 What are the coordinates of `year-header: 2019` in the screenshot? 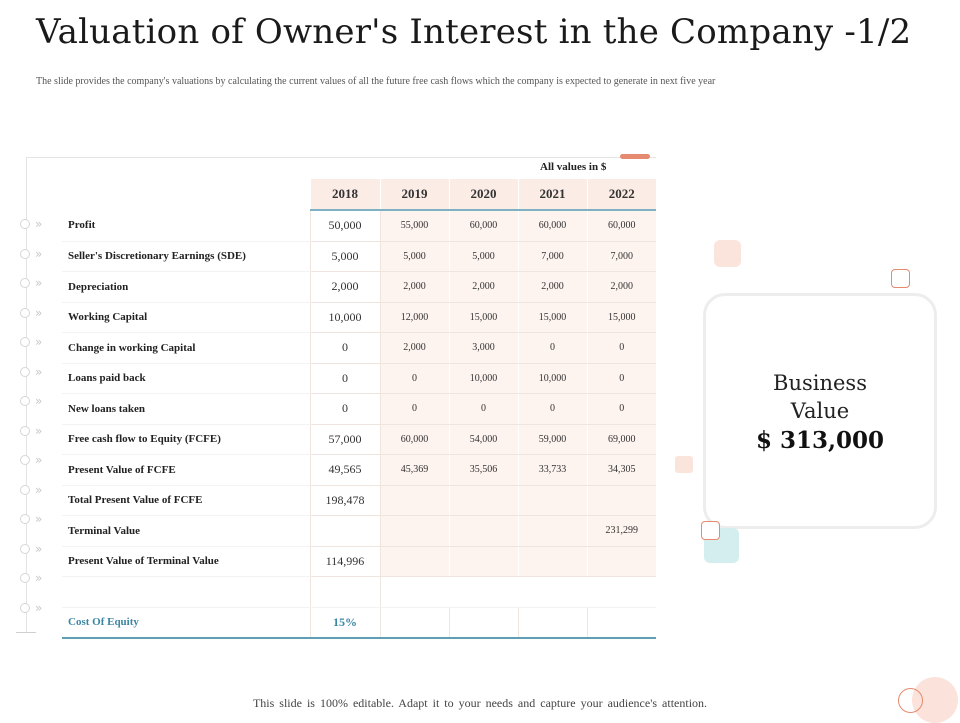 It's located at (414, 195).